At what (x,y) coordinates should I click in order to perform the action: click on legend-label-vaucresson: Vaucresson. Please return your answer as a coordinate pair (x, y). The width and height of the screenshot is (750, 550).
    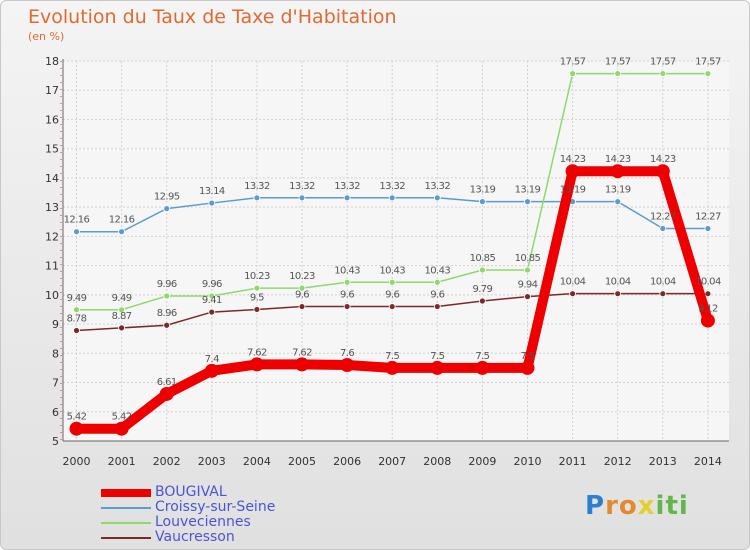
    Looking at the image, I should click on (195, 537).